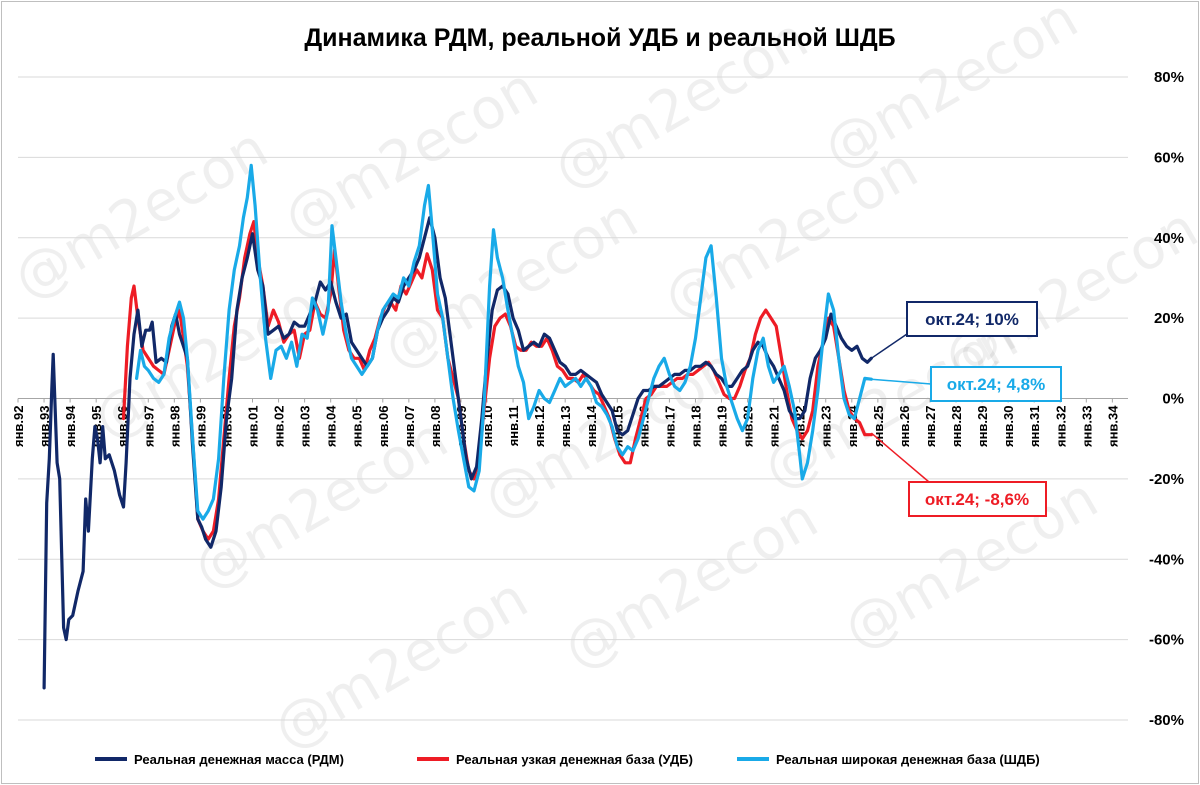 This screenshot has width=1200, height=785. I want to click on x-tick-label: янв.05, so click(357, 427).